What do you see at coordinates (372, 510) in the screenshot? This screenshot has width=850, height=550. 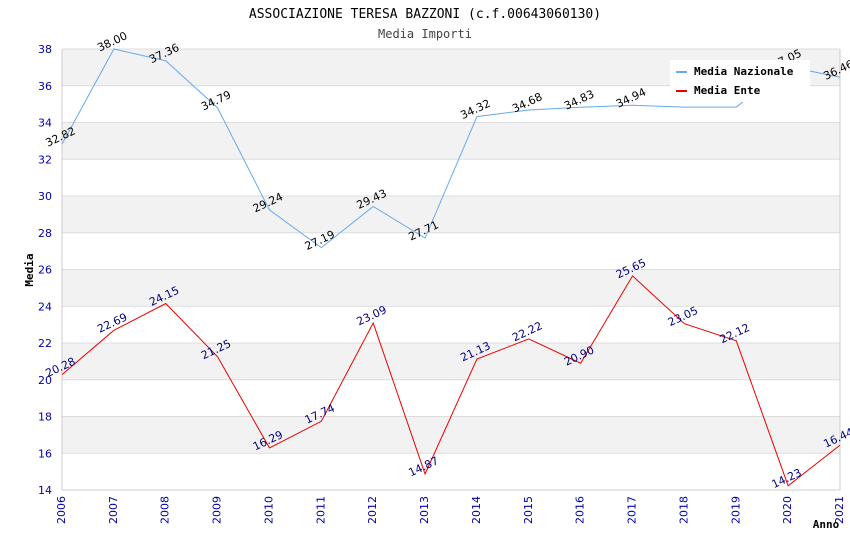 I see `x-tick-label: 2012` at bounding box center [372, 510].